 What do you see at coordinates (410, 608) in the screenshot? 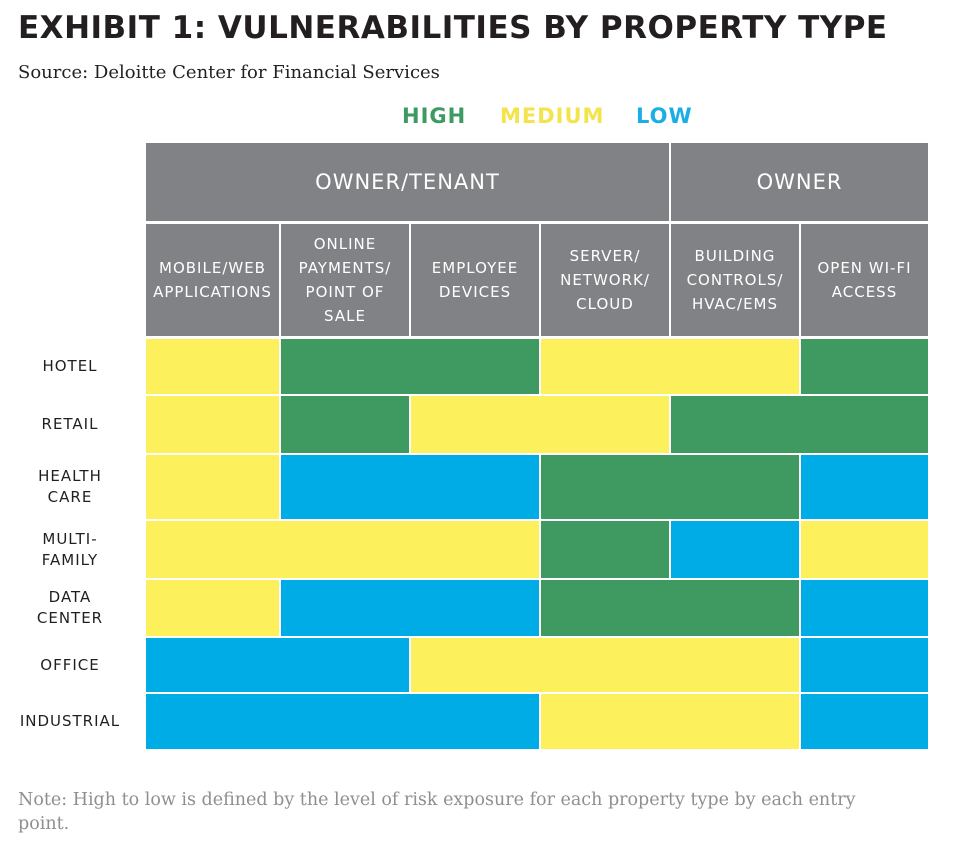
I see `cell-data-center-2-low` at bounding box center [410, 608].